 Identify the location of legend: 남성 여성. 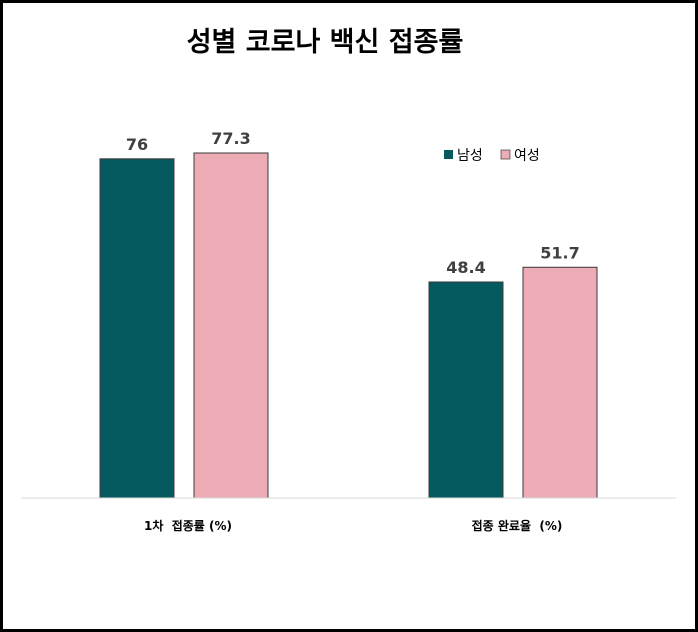
(492, 156).